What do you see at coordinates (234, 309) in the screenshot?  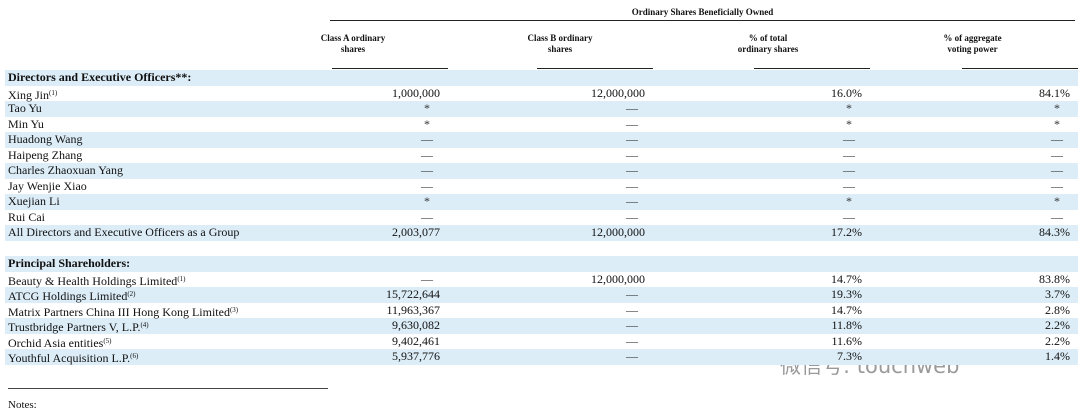 I see `footnote-ref: (3)` at bounding box center [234, 309].